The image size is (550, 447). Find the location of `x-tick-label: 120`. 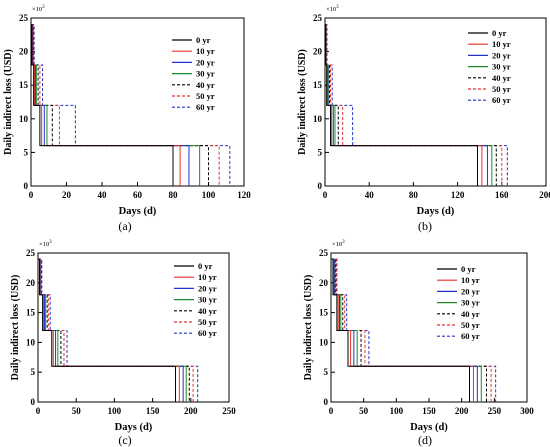

x-tick-label: 120 is located at coordinates (244, 195).